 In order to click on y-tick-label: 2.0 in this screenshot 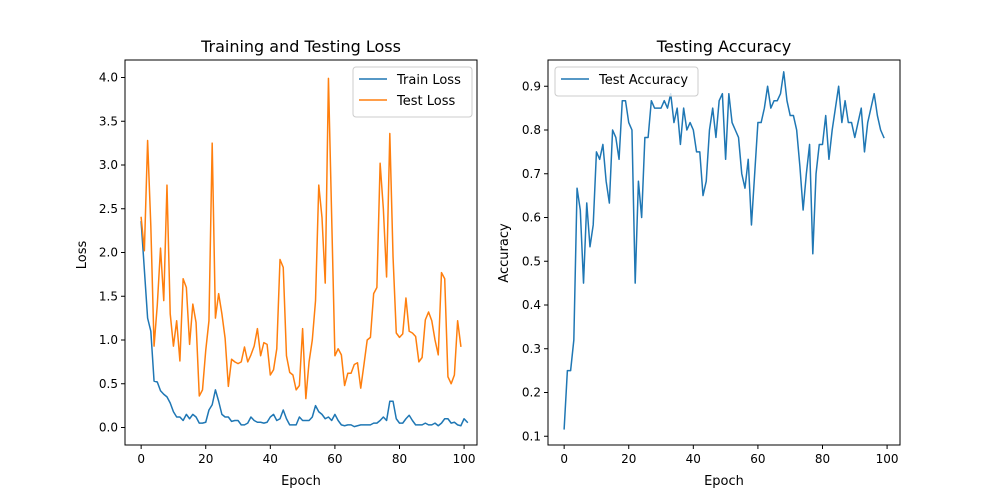, I will do `click(108, 253)`.